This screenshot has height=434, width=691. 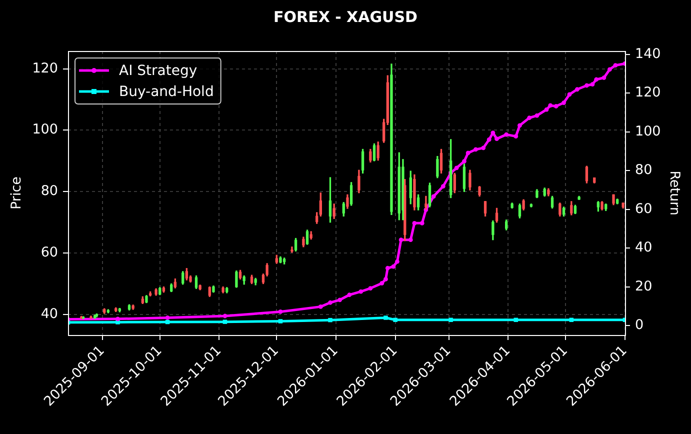 I want to click on y2-tick-label: 60, so click(x=643, y=208).